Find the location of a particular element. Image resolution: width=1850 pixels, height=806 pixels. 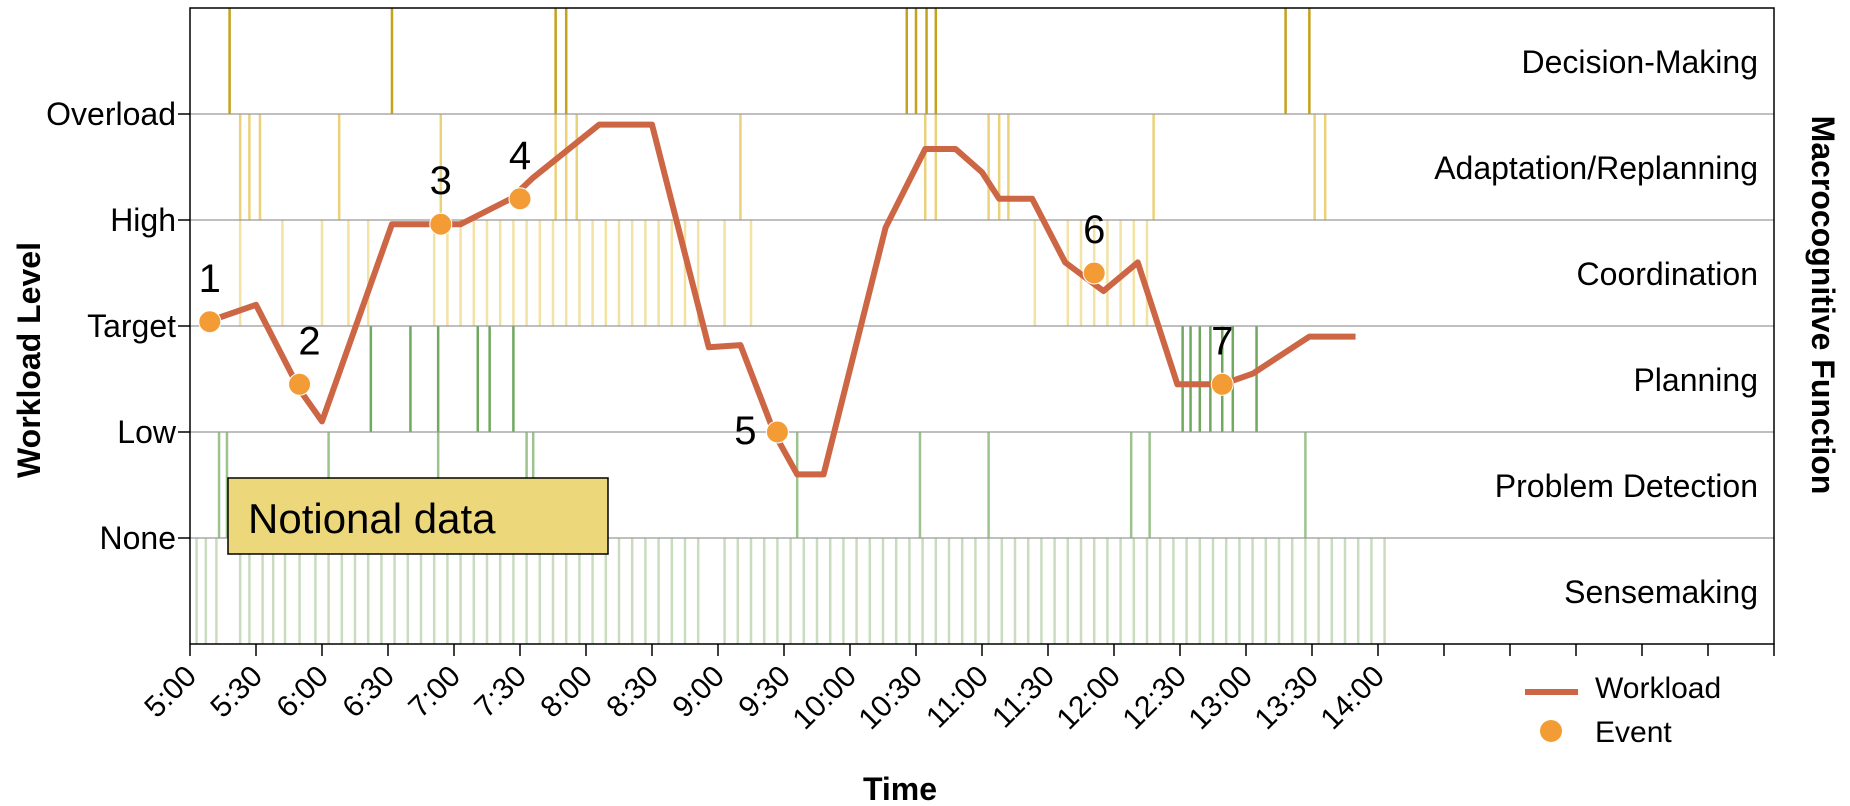

x-tick-label: 10:30 is located at coordinates (891, 698).